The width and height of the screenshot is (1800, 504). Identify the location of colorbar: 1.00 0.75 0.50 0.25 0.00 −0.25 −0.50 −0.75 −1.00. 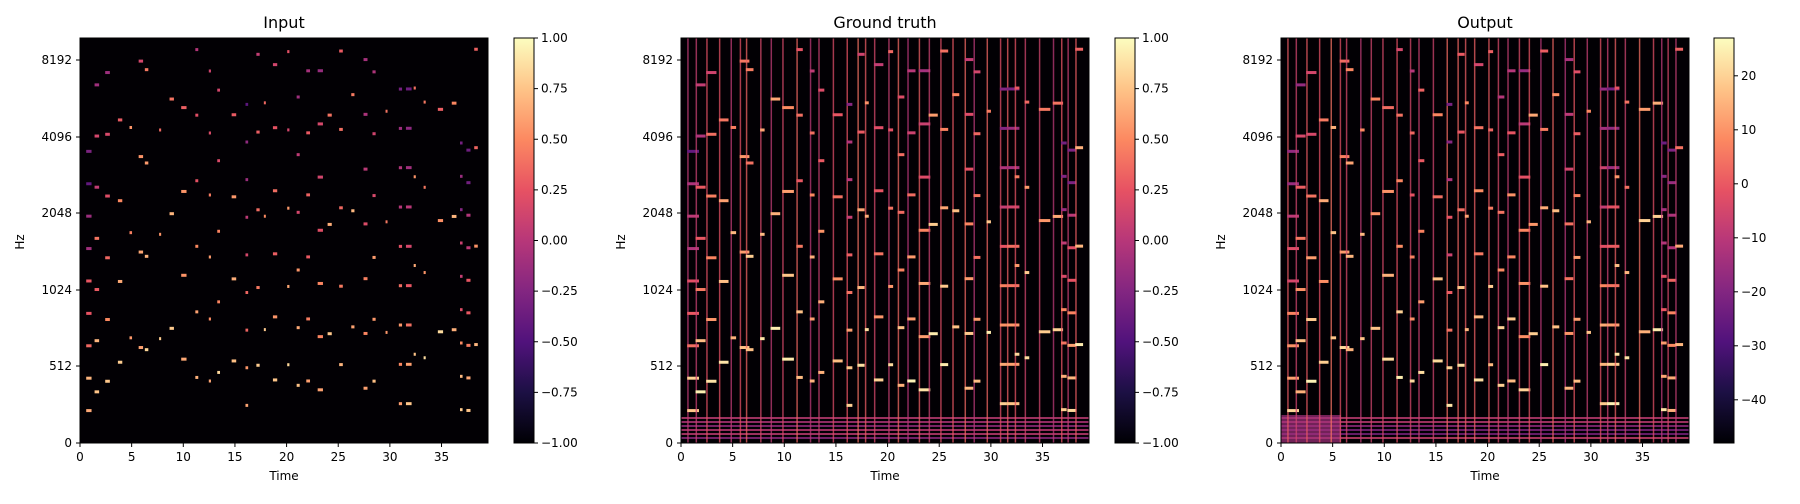
(1146, 240).